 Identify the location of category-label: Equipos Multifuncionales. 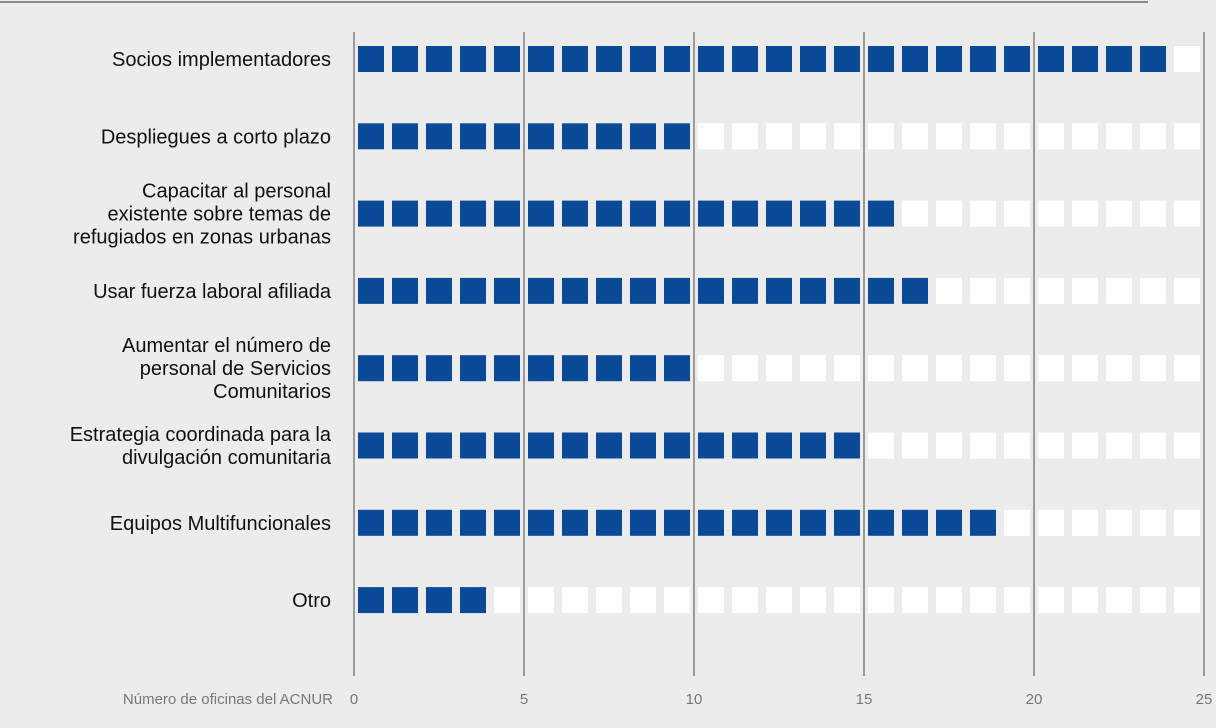
(220, 524).